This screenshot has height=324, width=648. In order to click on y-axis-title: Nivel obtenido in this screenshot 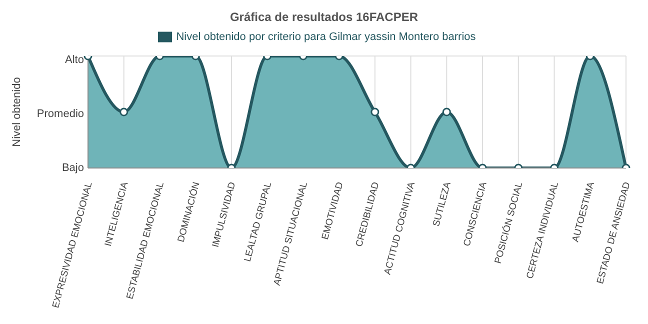, I will do `click(16, 112)`.